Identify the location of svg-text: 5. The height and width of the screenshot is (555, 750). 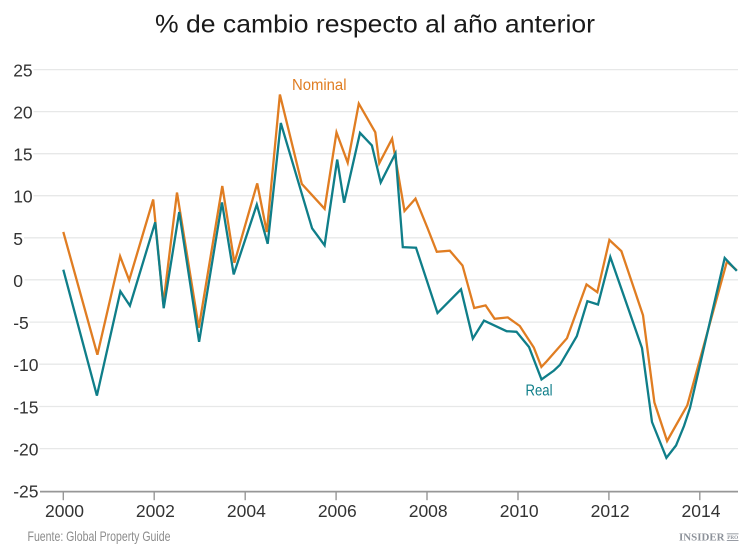
(18, 239).